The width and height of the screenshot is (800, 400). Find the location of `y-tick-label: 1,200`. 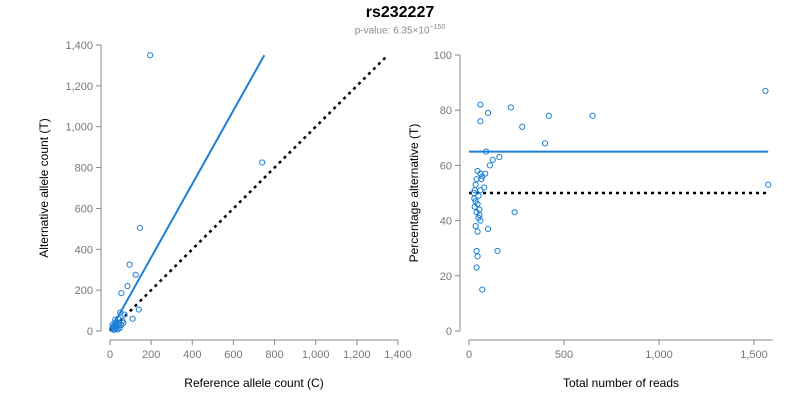

y-tick-label: 1,200 is located at coordinates (79, 87).